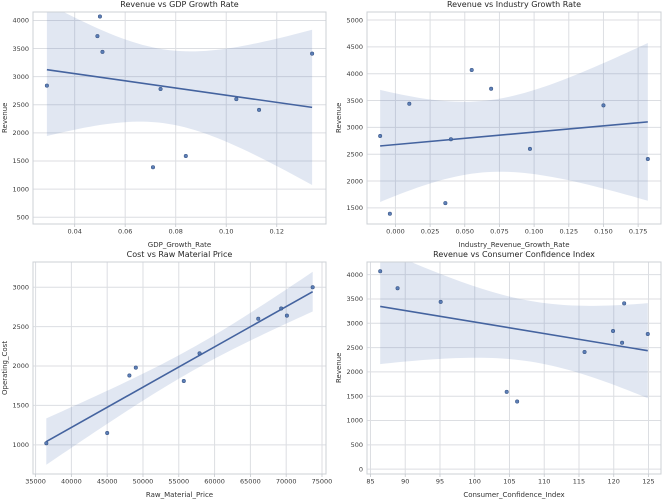 This screenshot has height=500, width=669. What do you see at coordinates (614, 482) in the screenshot?
I see `svg-text: 120` at bounding box center [614, 482].